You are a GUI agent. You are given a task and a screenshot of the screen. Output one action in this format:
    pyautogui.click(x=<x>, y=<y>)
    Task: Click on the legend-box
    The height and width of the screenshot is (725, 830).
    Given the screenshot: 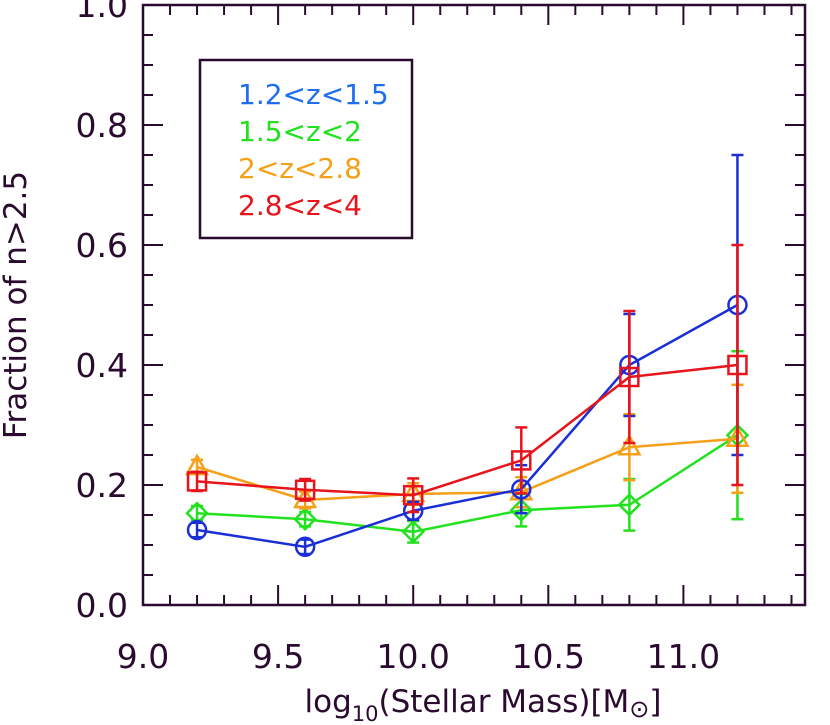 What is the action you would take?
    pyautogui.click(x=306, y=149)
    